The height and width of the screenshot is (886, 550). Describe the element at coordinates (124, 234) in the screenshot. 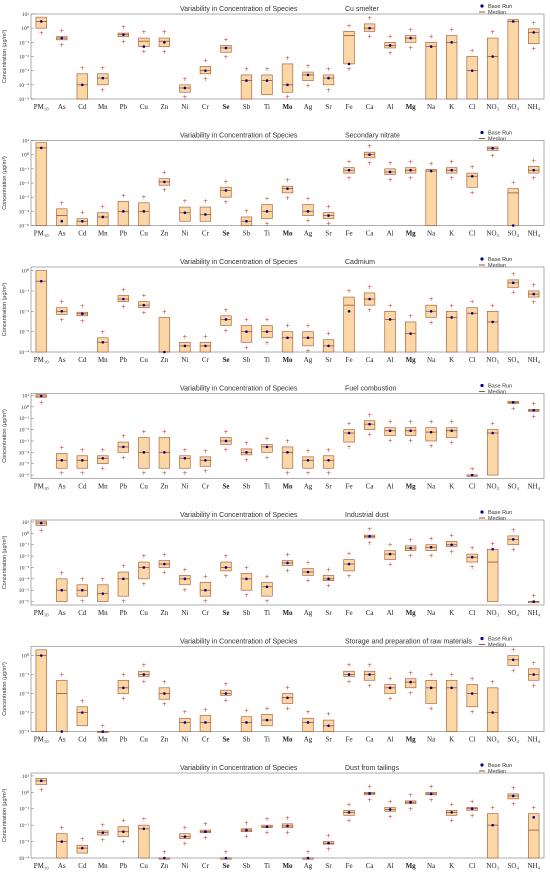

I see `x-tick-label: Pb` at that location.